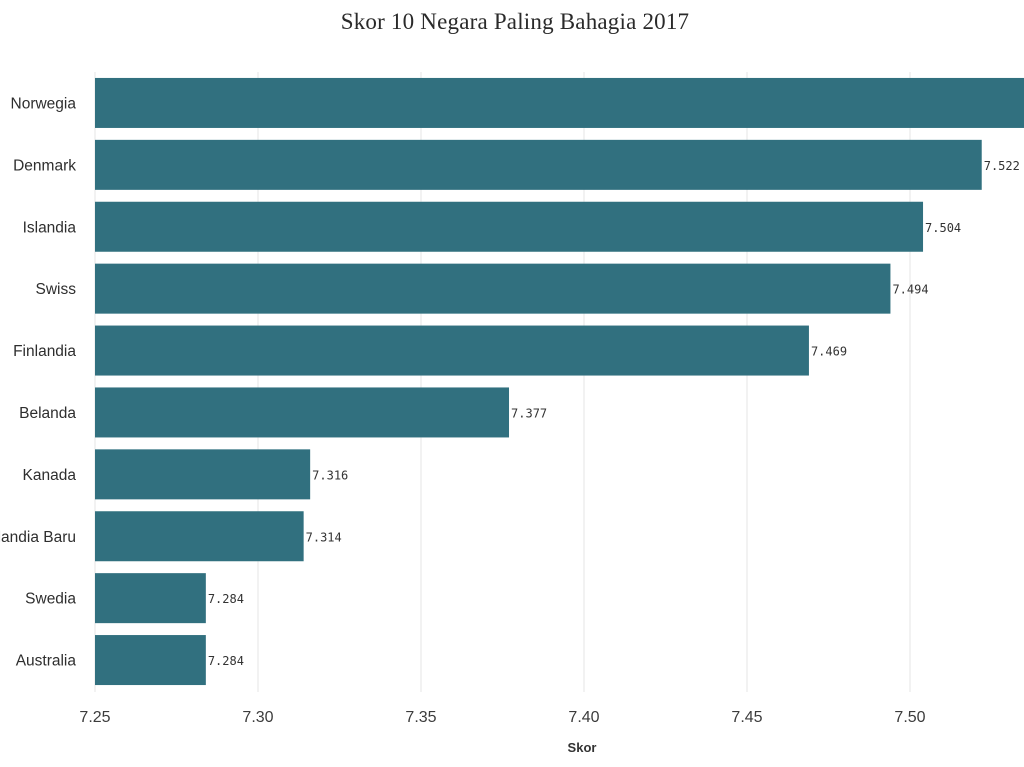 The image size is (1024, 767). What do you see at coordinates (330, 475) in the screenshot?
I see `data-label: 7.316` at bounding box center [330, 475].